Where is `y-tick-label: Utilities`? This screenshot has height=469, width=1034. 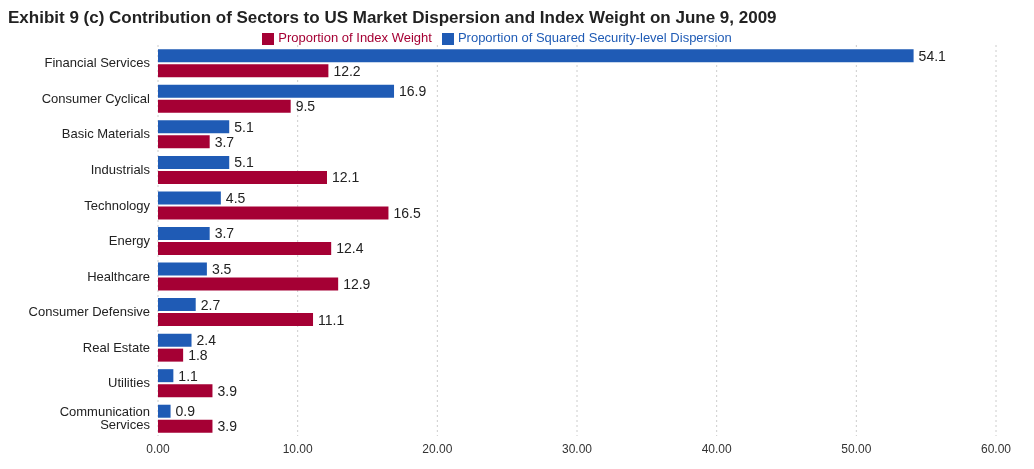
y-tick-label: Utilities is located at coordinates (129, 383).